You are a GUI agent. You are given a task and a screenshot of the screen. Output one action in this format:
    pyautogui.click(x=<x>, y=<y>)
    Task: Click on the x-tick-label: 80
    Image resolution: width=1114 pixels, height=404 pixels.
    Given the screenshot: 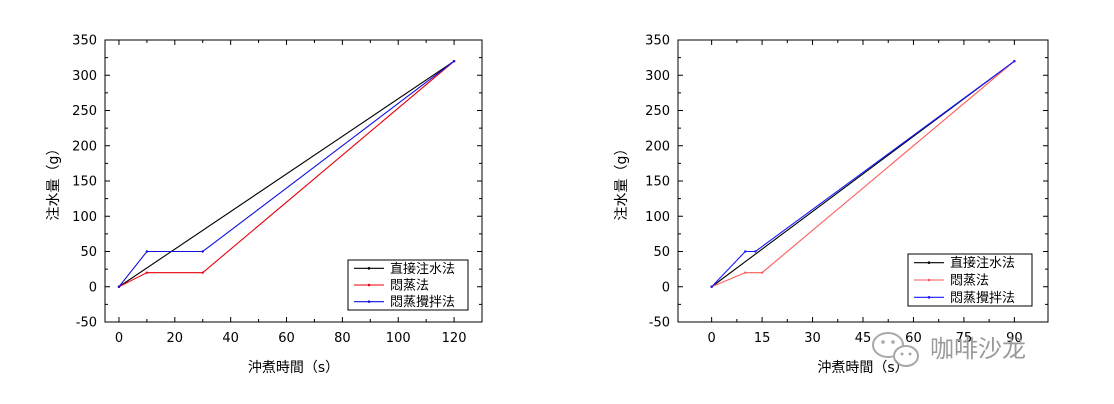 What is the action you would take?
    pyautogui.click(x=342, y=338)
    